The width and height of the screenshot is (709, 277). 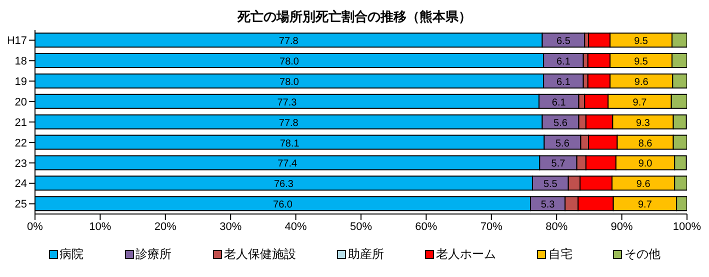 I want to click on y-tick-label: 24, so click(x=20, y=184).